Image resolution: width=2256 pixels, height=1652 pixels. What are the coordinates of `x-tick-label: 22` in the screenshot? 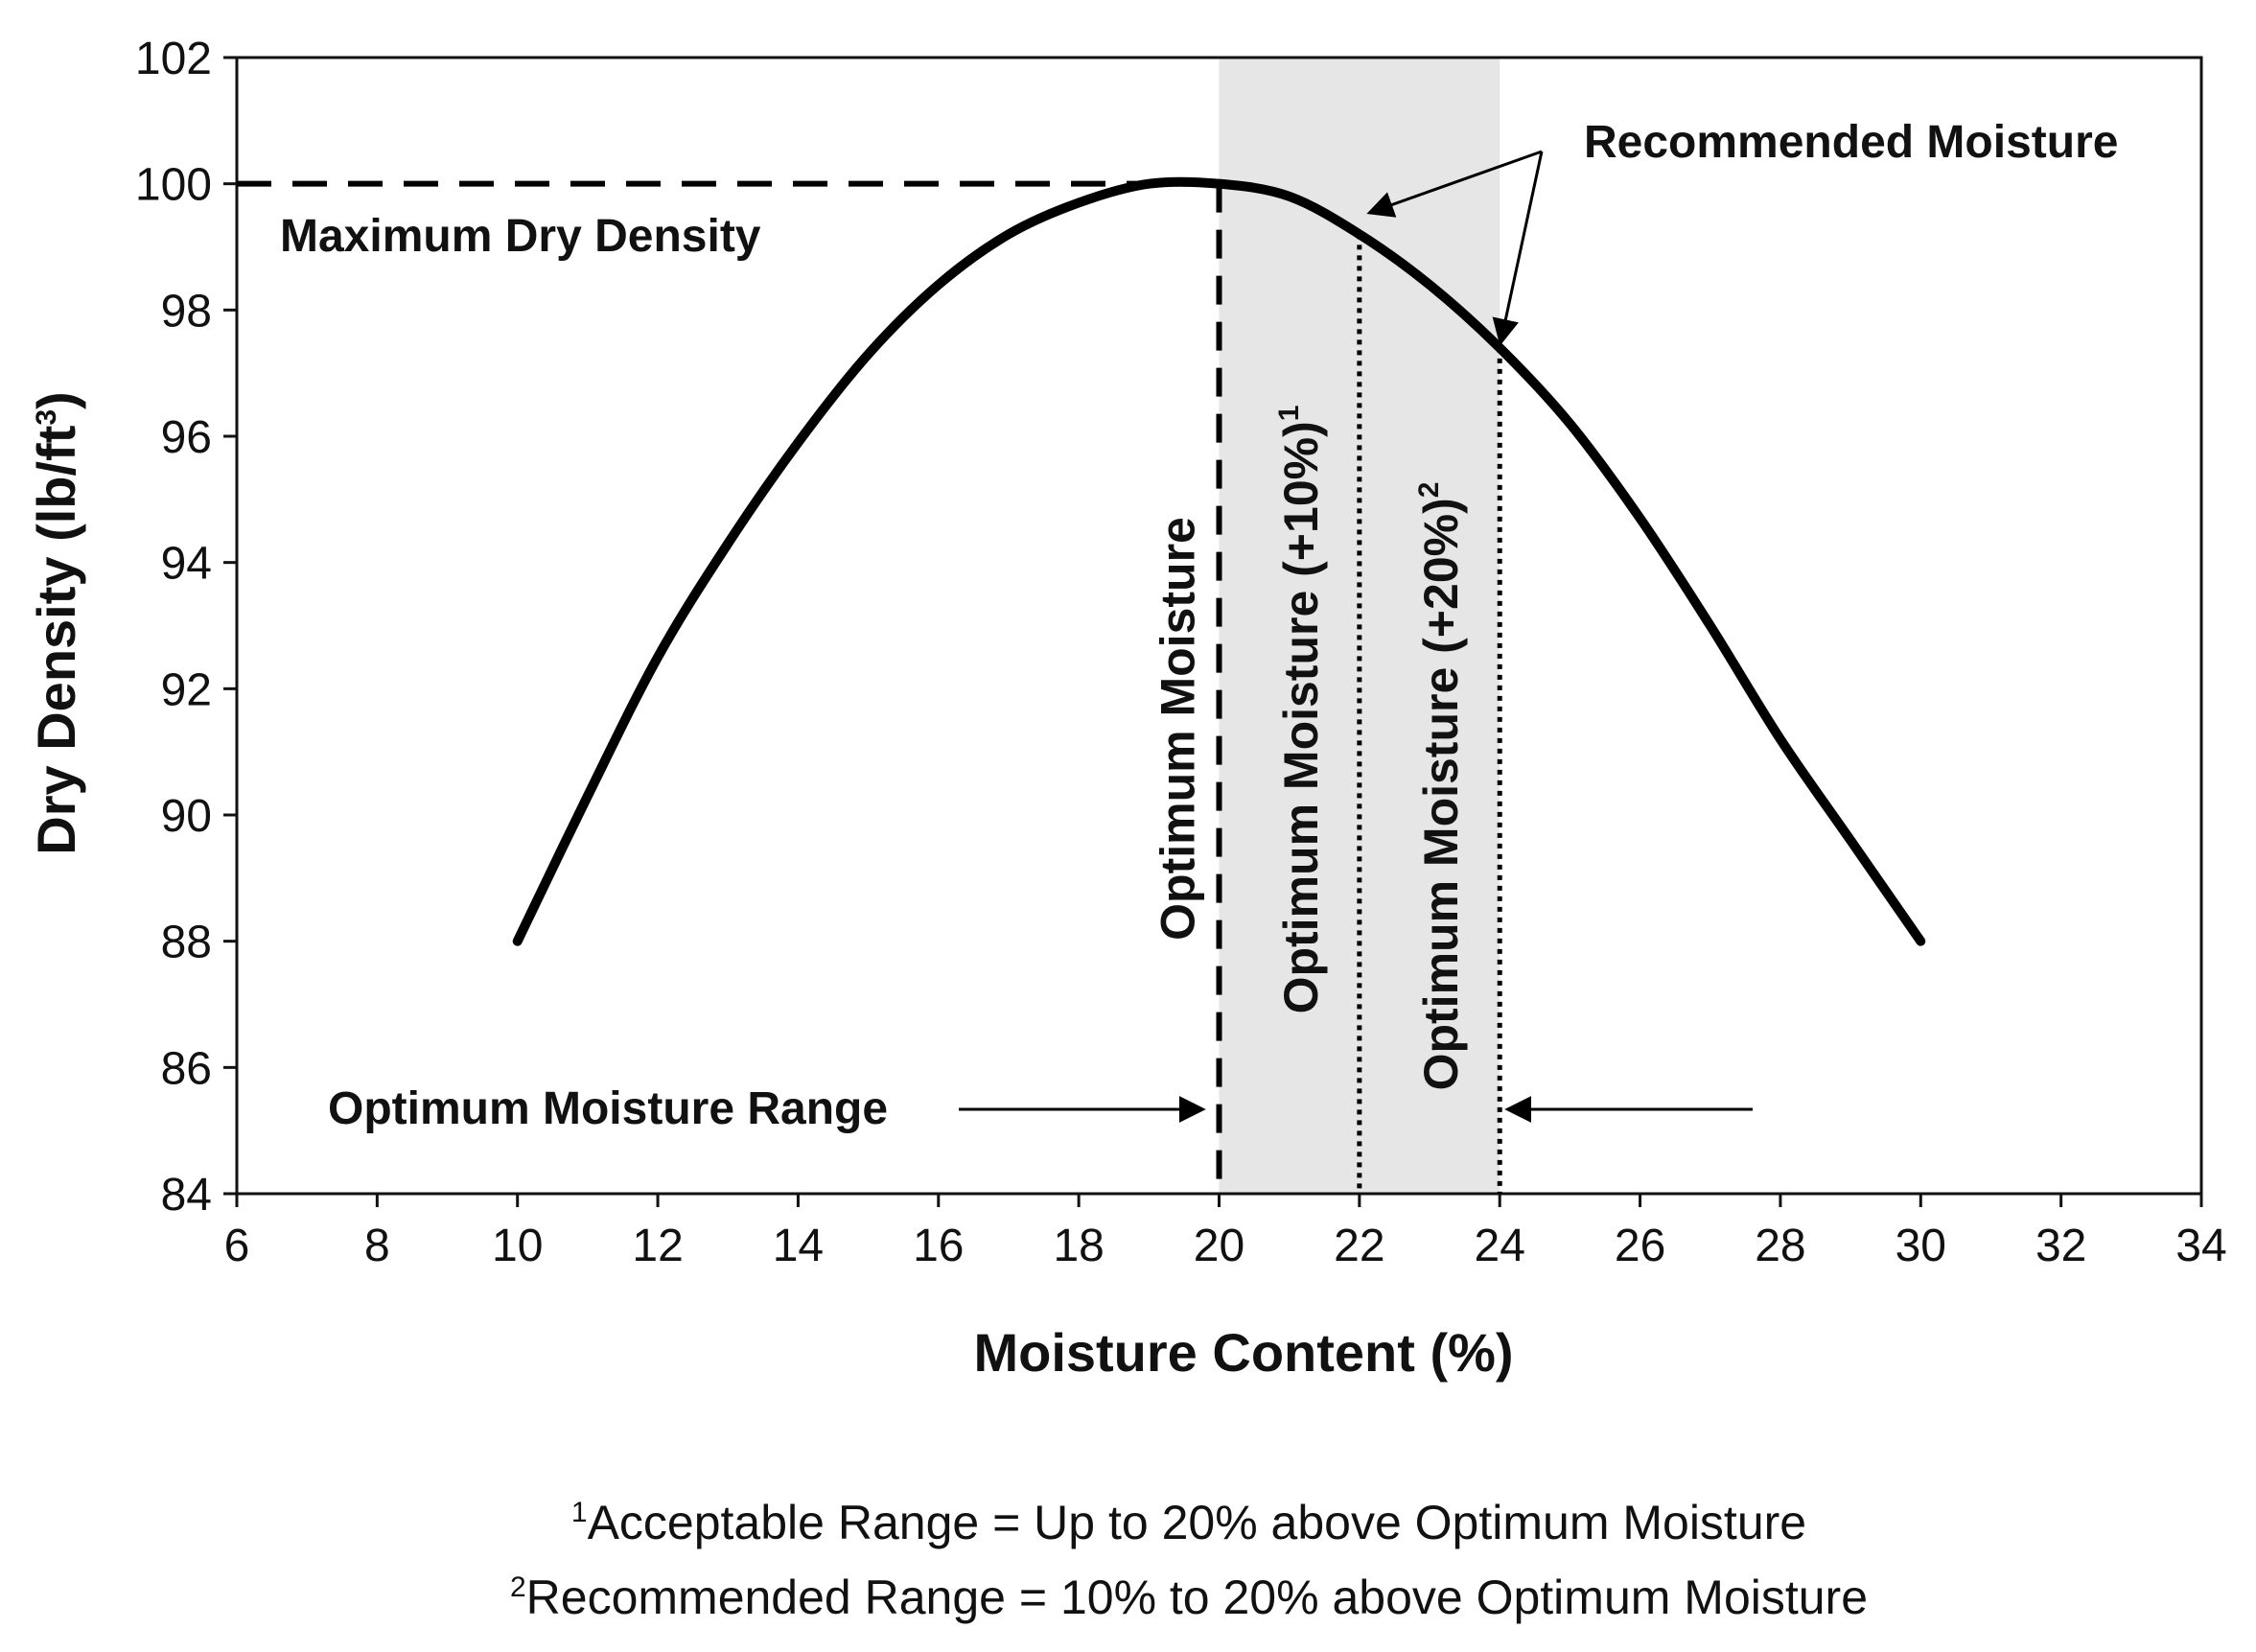 It's located at (1359, 1246).